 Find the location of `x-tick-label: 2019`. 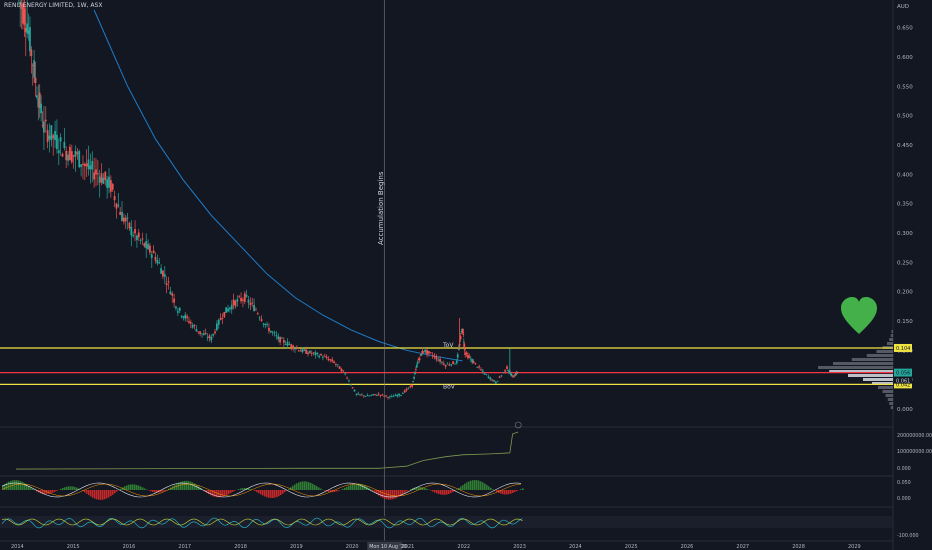

x-tick-label: 2019 is located at coordinates (296, 547).